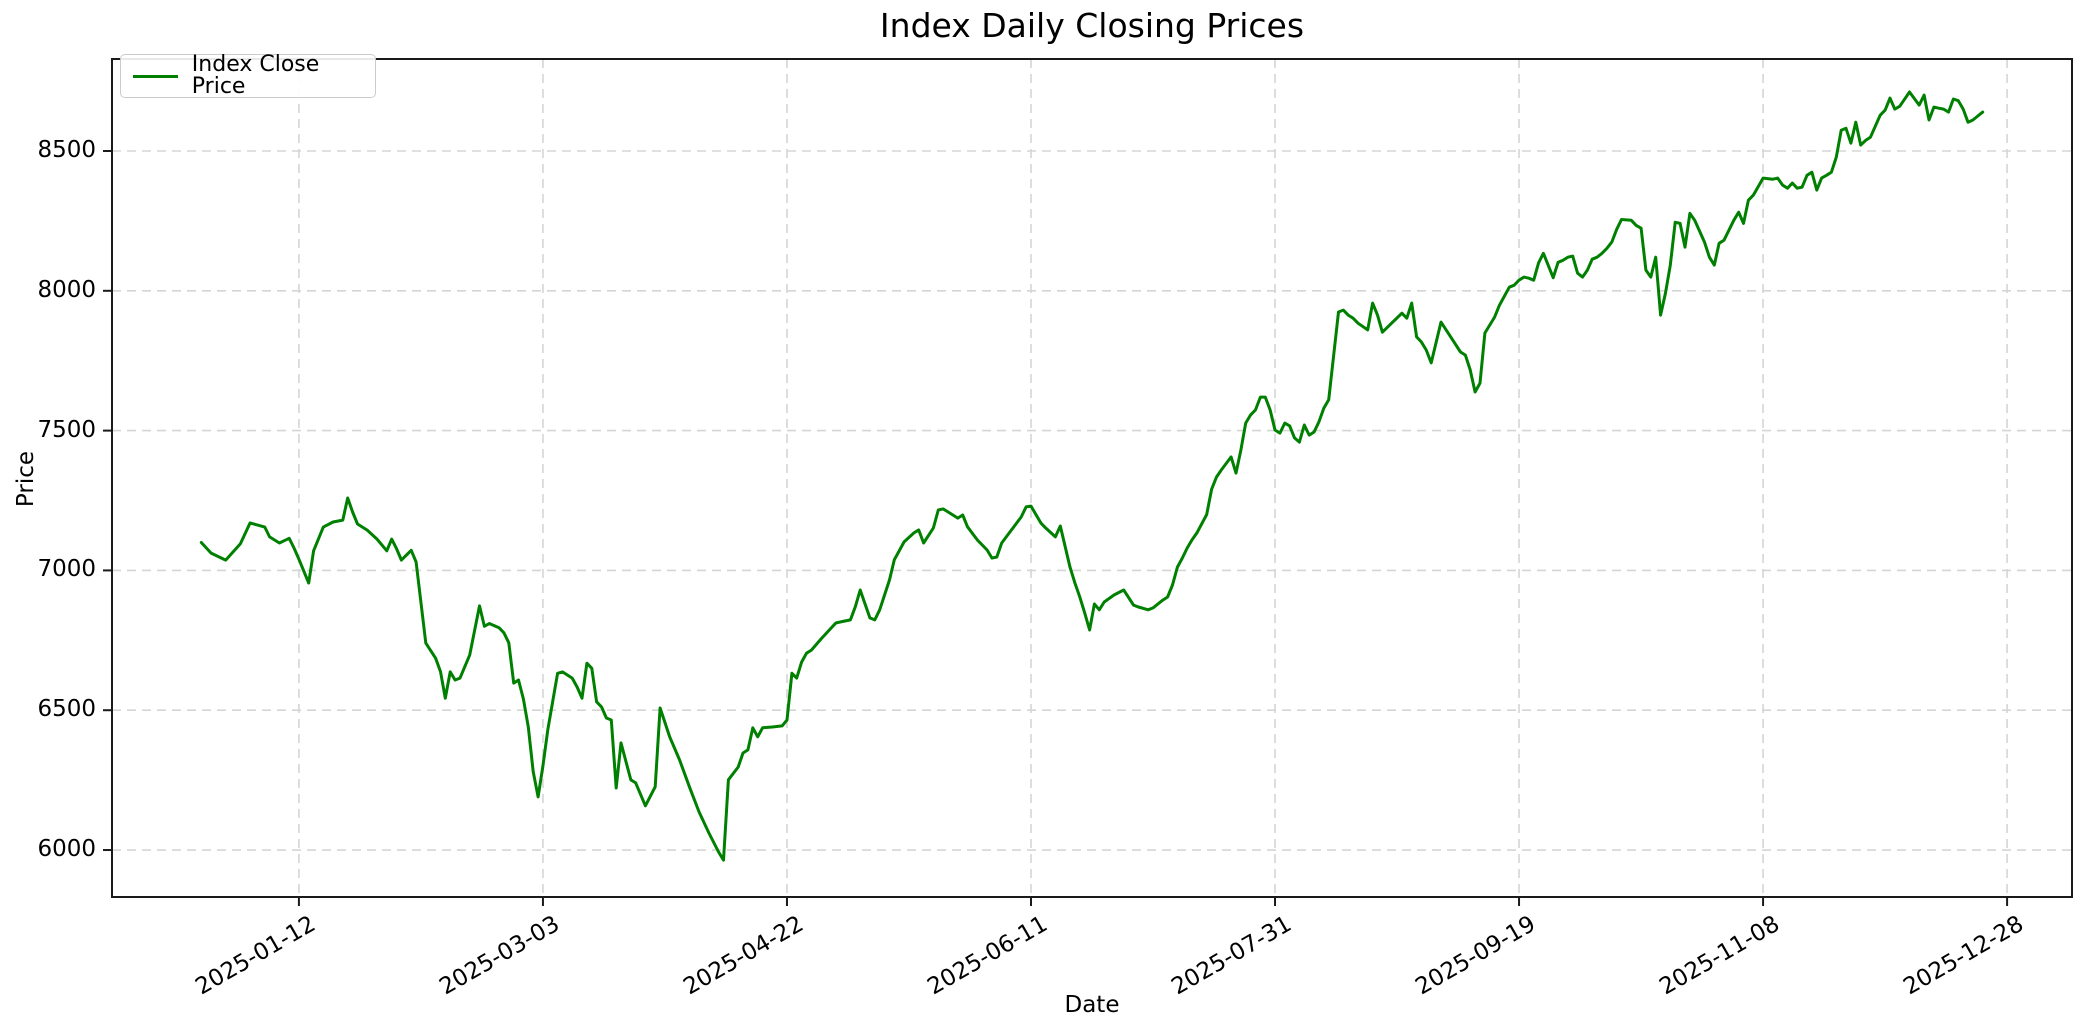  What do you see at coordinates (1092, 25) in the screenshot?
I see `chart-title: Index Daily Closing Prices` at bounding box center [1092, 25].